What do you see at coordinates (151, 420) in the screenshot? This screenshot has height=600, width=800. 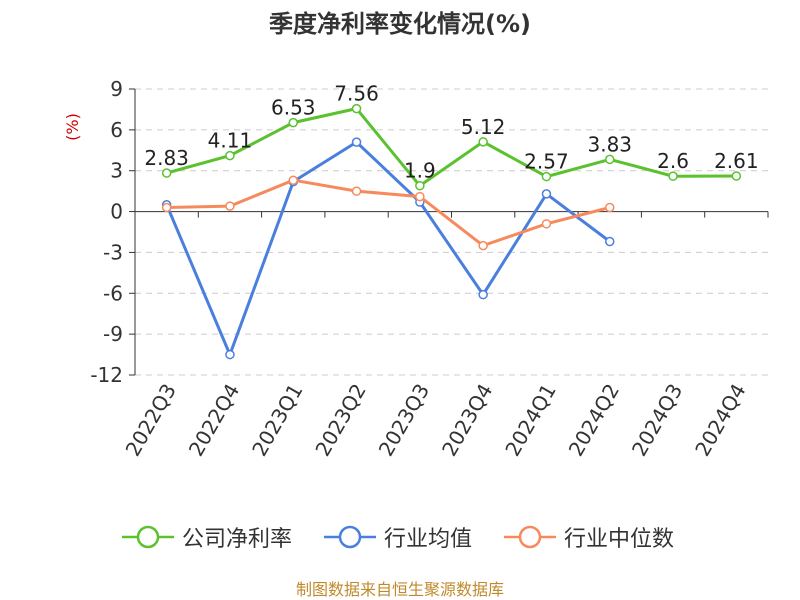 I see `x-tick-label: 2022Q3` at bounding box center [151, 420].